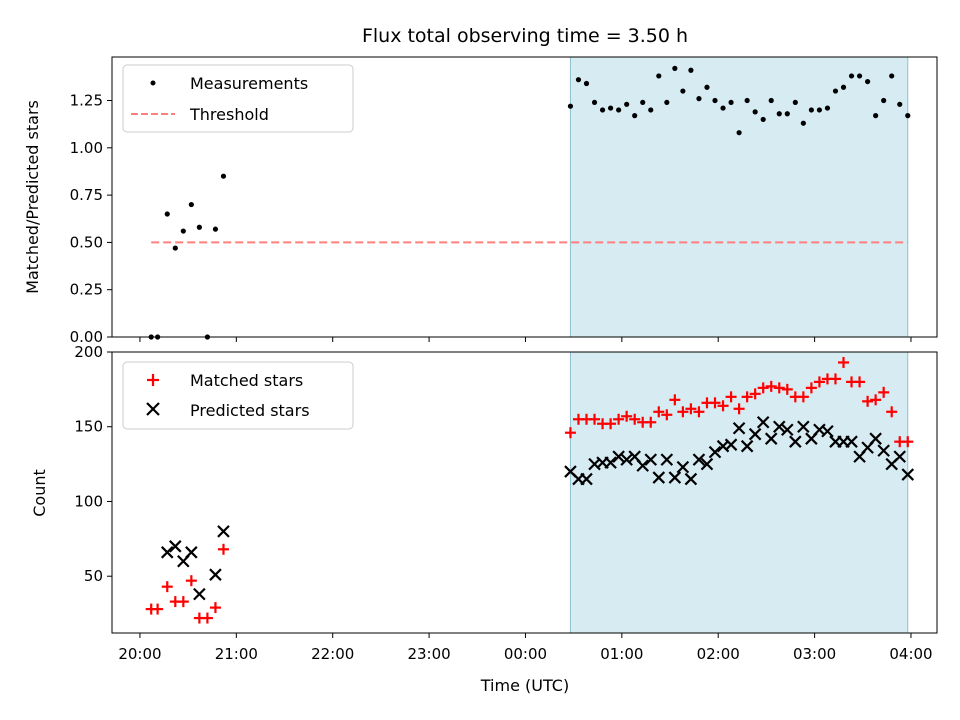 This screenshot has height=720, width=960. I want to click on legend-predicted-marker, so click(153, 409).